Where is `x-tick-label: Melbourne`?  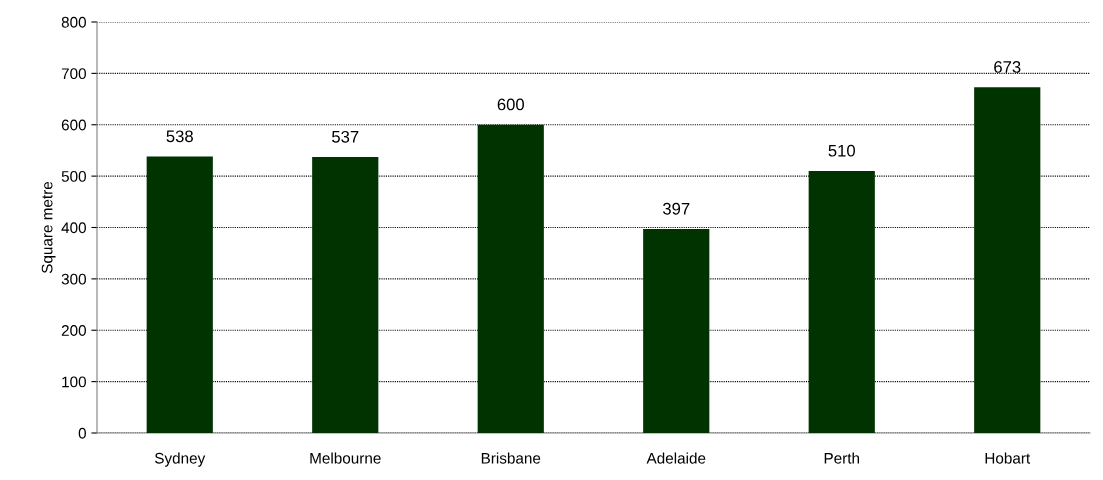
x-tick-label: Melbourne is located at coordinates (345, 458).